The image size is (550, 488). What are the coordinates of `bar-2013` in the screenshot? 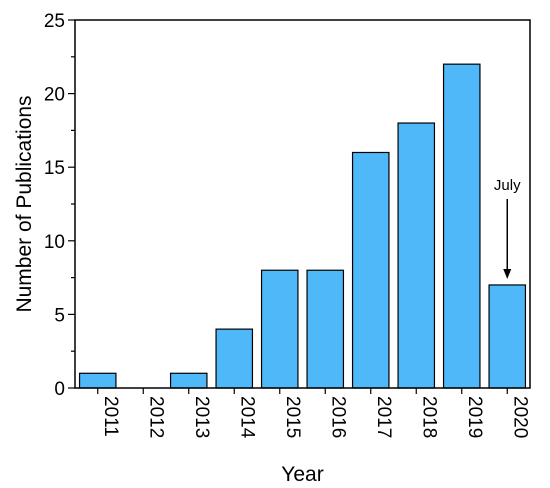 It's located at (188, 380).